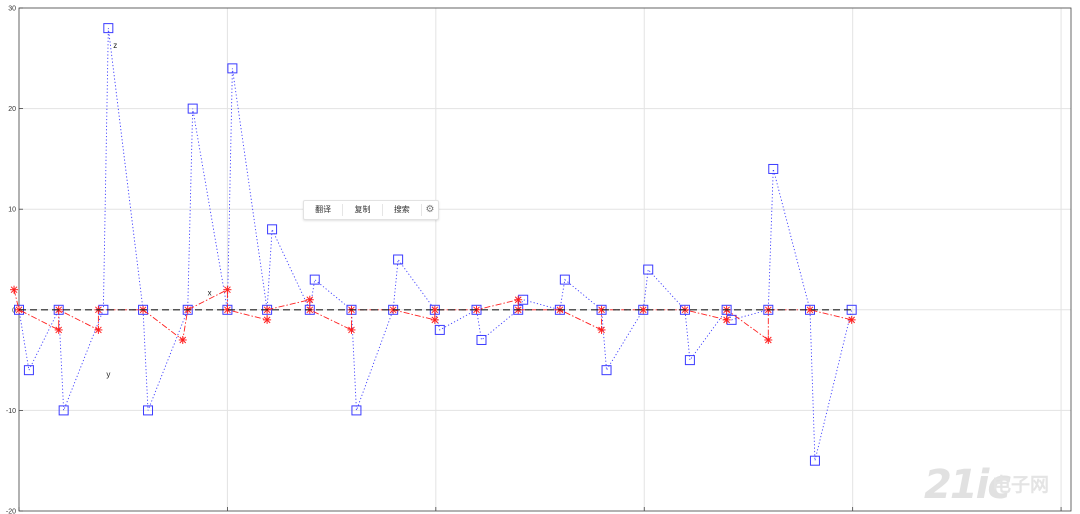 This screenshot has width=1080, height=514. I want to click on y-tick-label: 10, so click(12, 210).